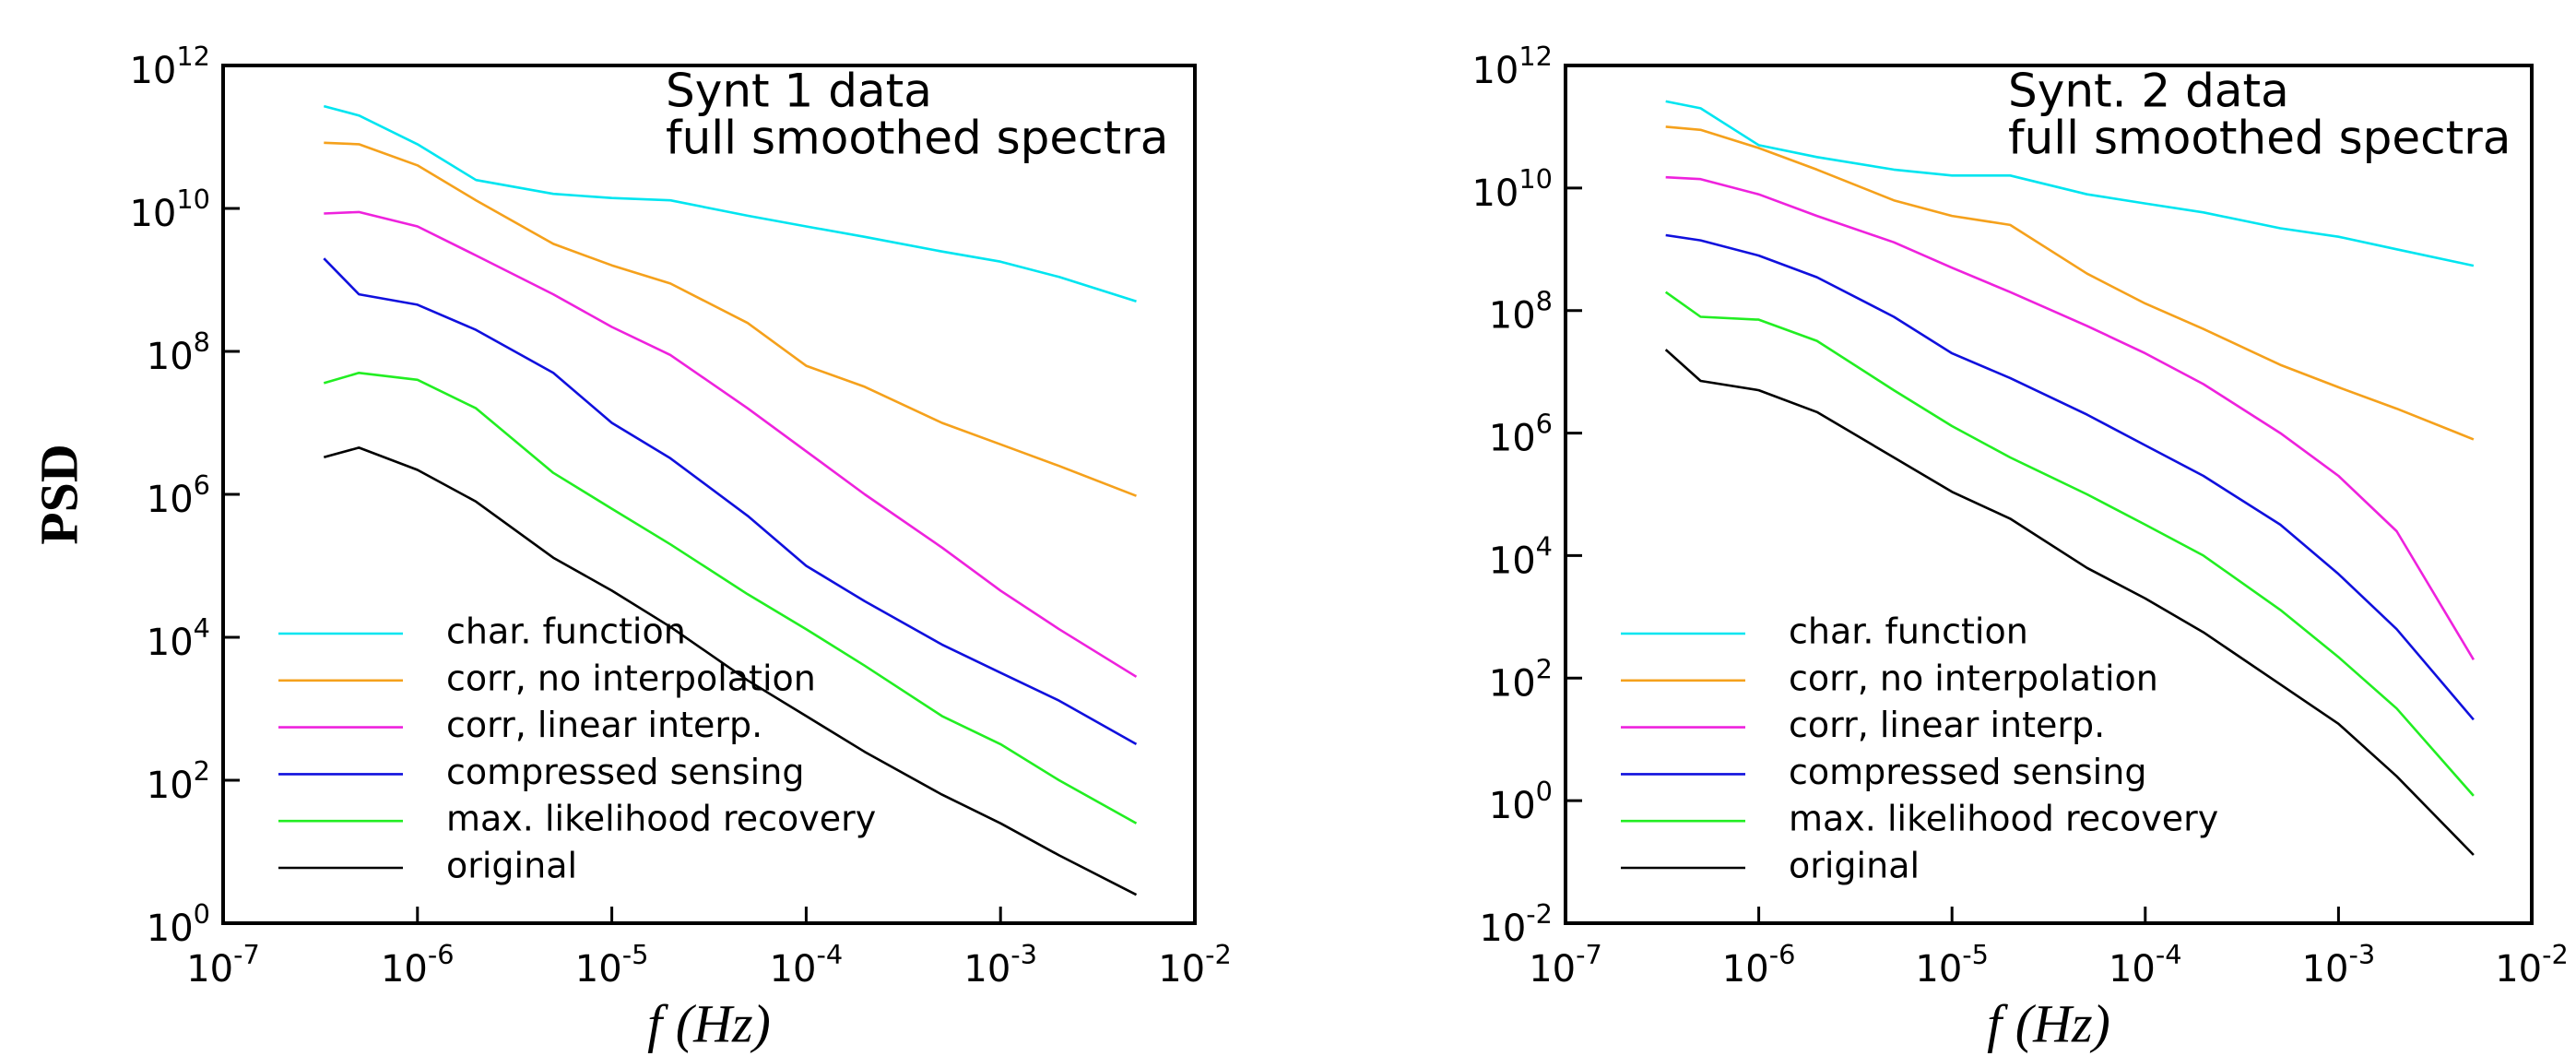 This screenshot has width=2576, height=1056. Describe the element at coordinates (59, 494) in the screenshot. I see `y-axis-label: PSD` at that location.